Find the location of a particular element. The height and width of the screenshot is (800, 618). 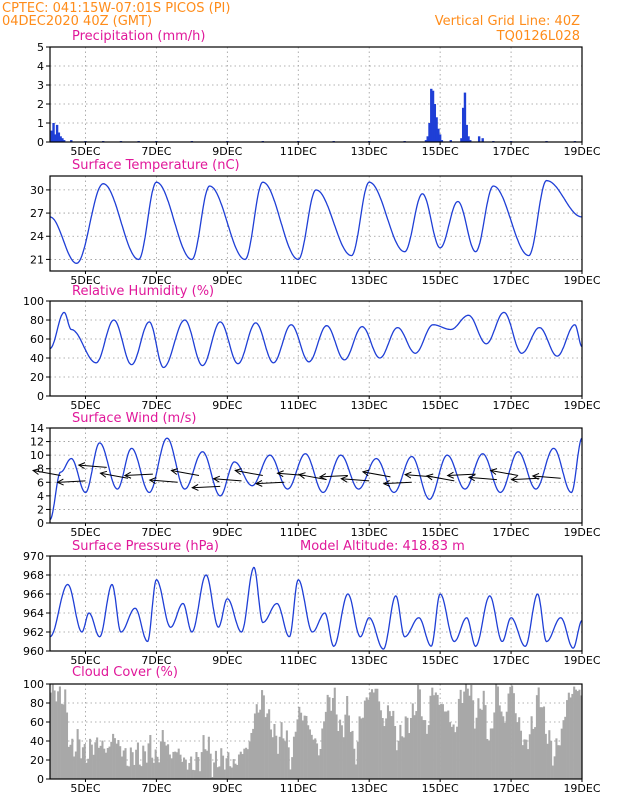

pres-xtick-label: 13DEC is located at coordinates (369, 660).